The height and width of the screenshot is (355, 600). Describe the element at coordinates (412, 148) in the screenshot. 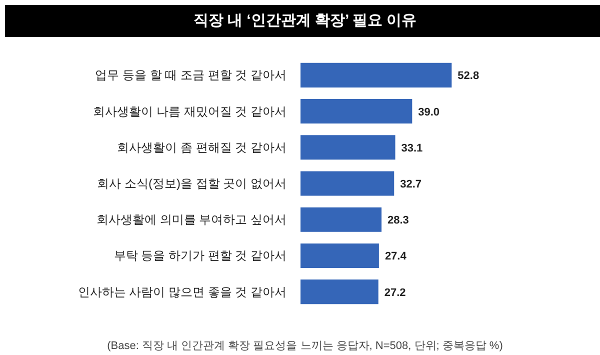

I see `data-label: 33.1` at that location.